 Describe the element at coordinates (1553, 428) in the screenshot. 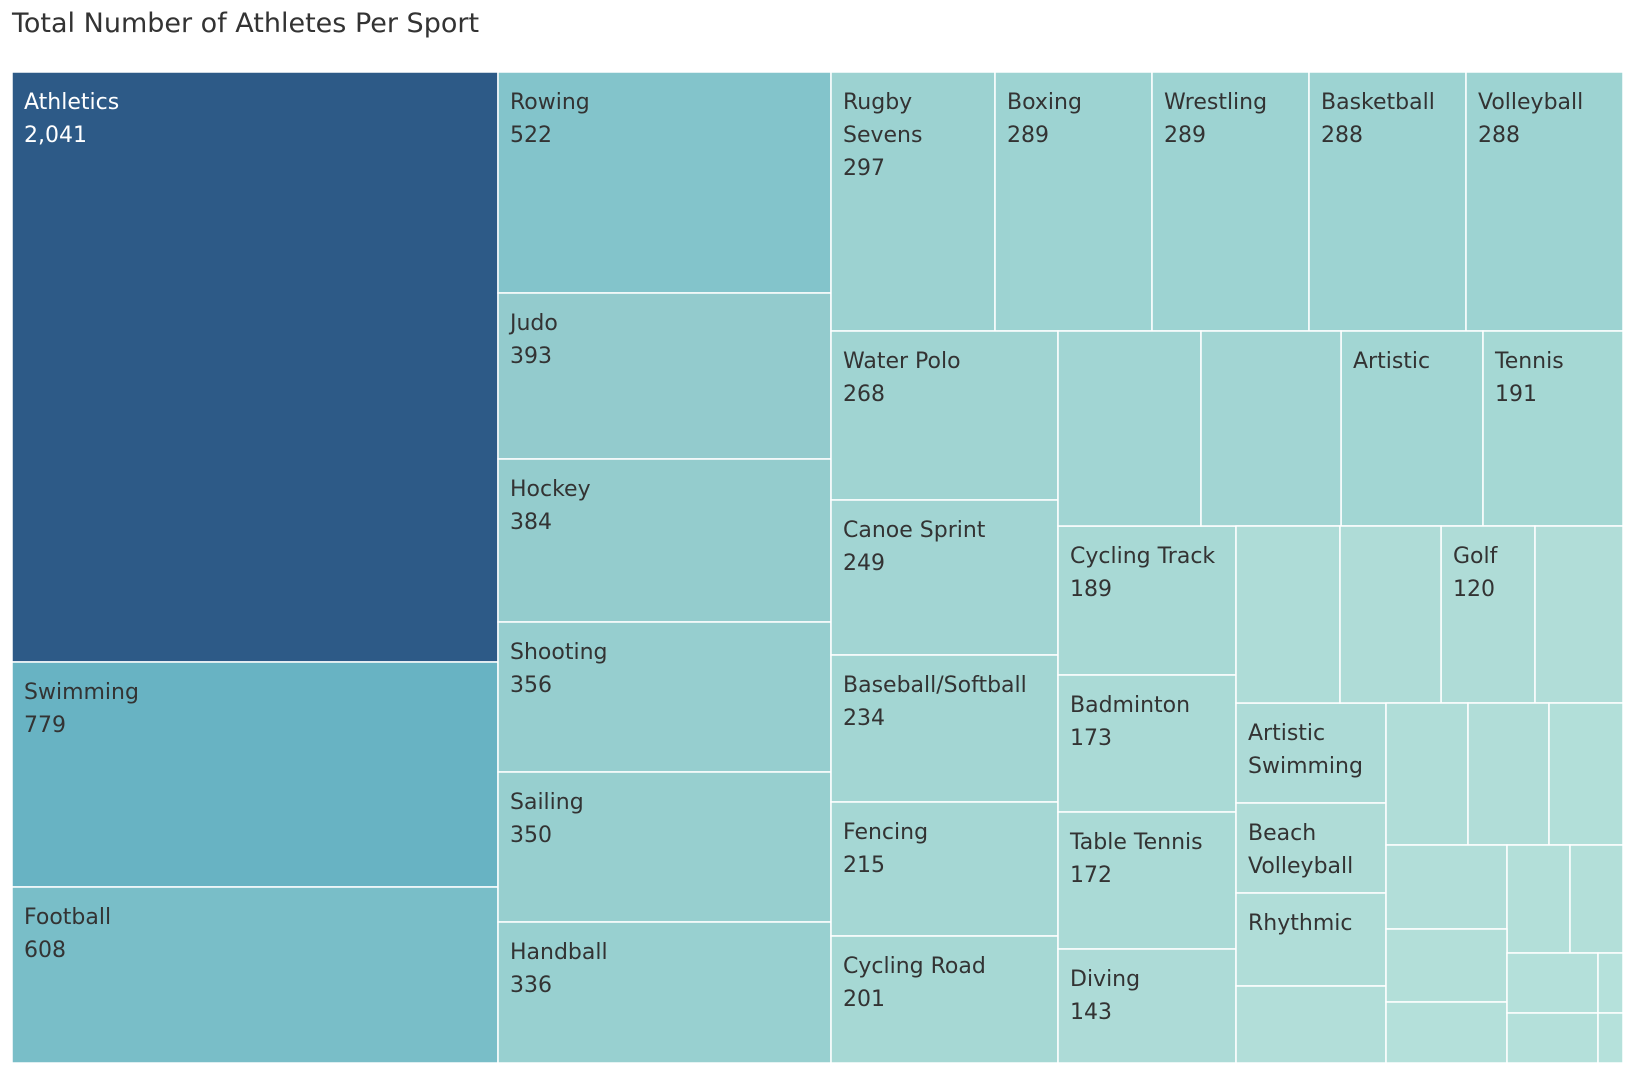

I see `tile-tennis` at that location.